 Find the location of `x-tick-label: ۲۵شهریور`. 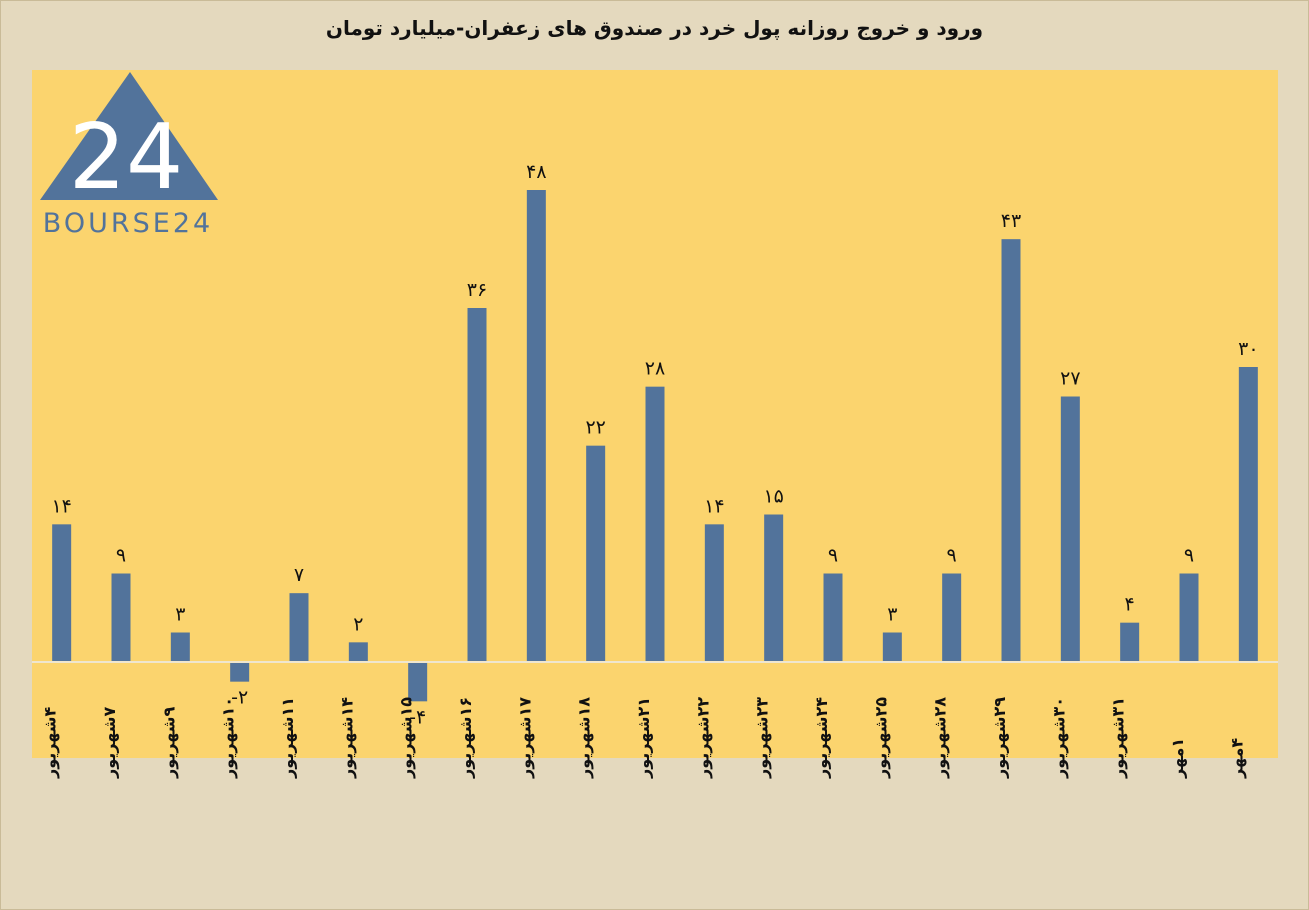

x-tick-label: ۲۵شهریور is located at coordinates (880, 738).